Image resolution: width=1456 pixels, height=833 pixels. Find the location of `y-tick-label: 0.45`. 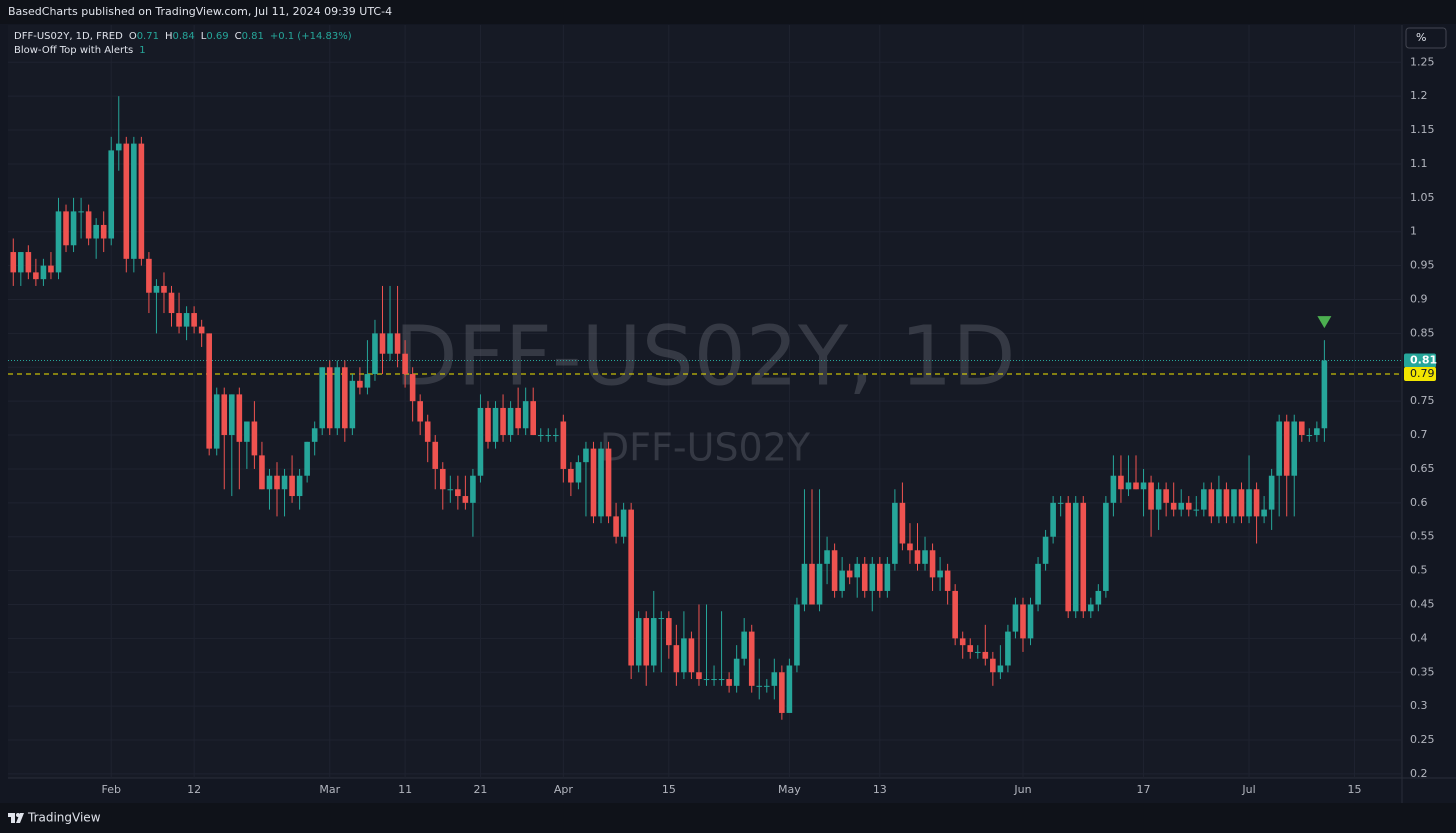

y-tick-label: 0.45 is located at coordinates (1422, 603).